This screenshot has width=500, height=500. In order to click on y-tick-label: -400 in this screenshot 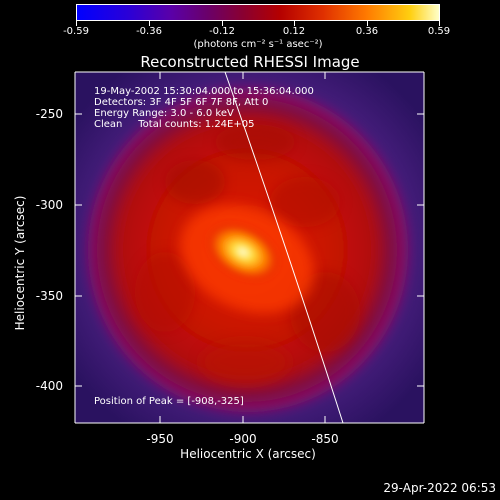, I will do `click(49, 386)`.